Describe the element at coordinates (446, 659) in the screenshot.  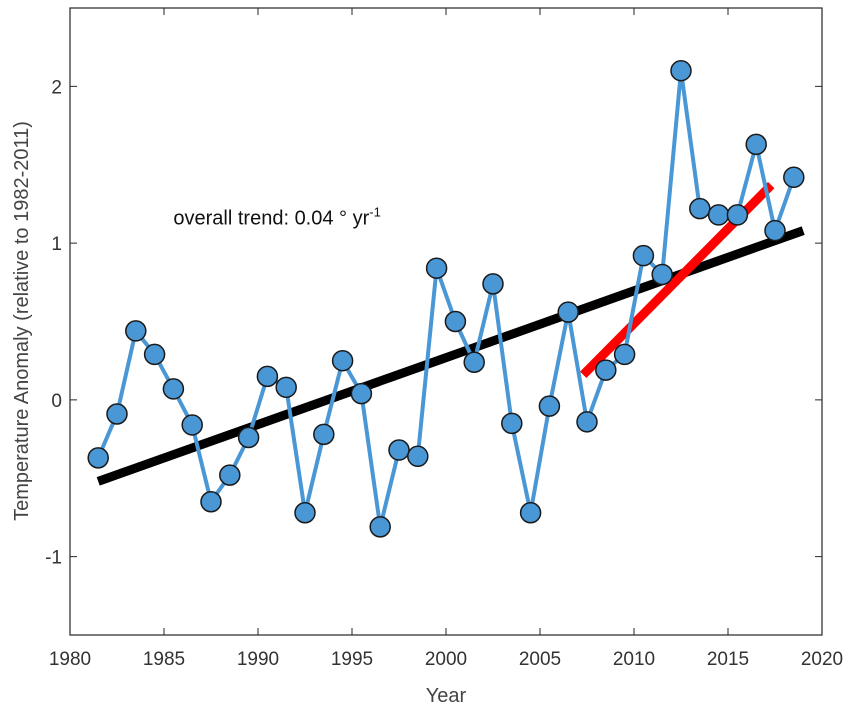
I see `x-tick-label: 2000` at that location.